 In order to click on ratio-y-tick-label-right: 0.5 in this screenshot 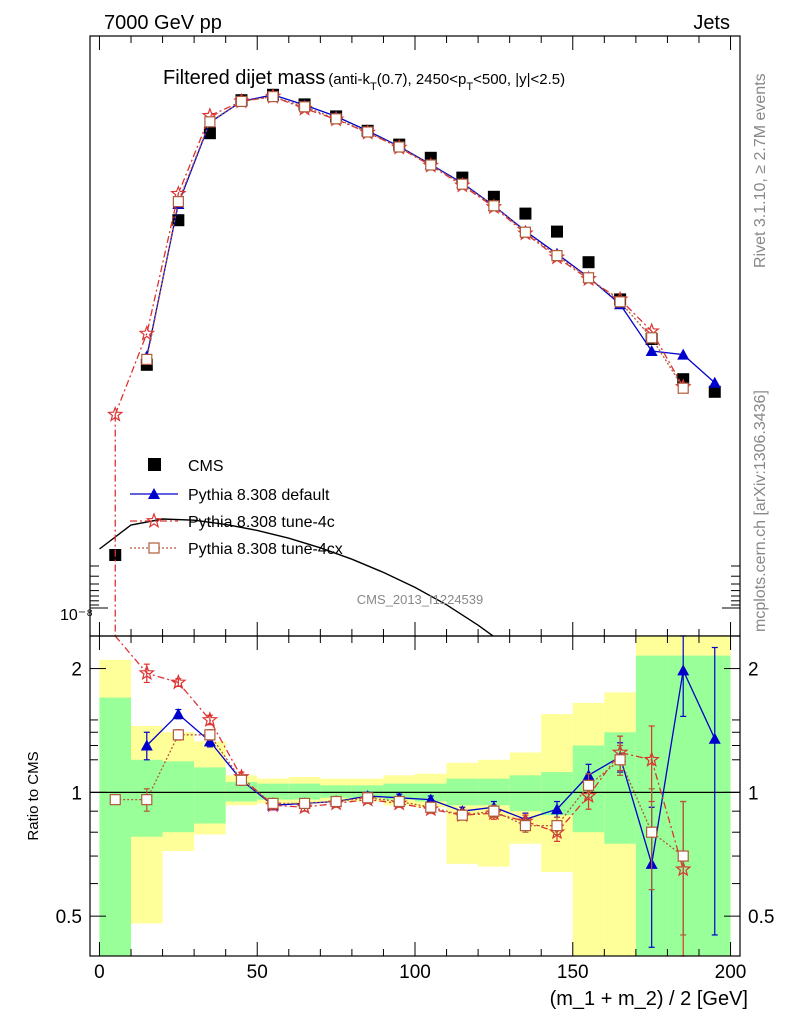, I will do `click(761, 917)`.